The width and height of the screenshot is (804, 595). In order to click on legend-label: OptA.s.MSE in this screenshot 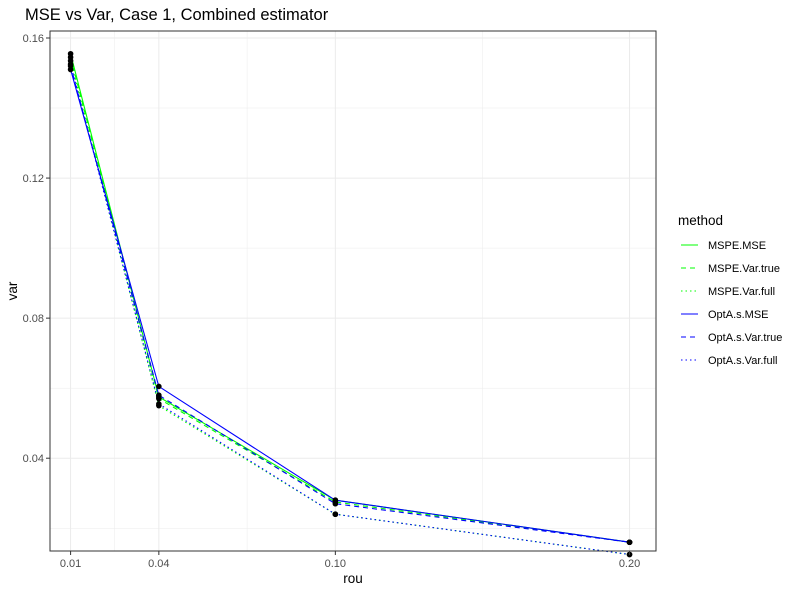, I will do `click(738, 315)`.